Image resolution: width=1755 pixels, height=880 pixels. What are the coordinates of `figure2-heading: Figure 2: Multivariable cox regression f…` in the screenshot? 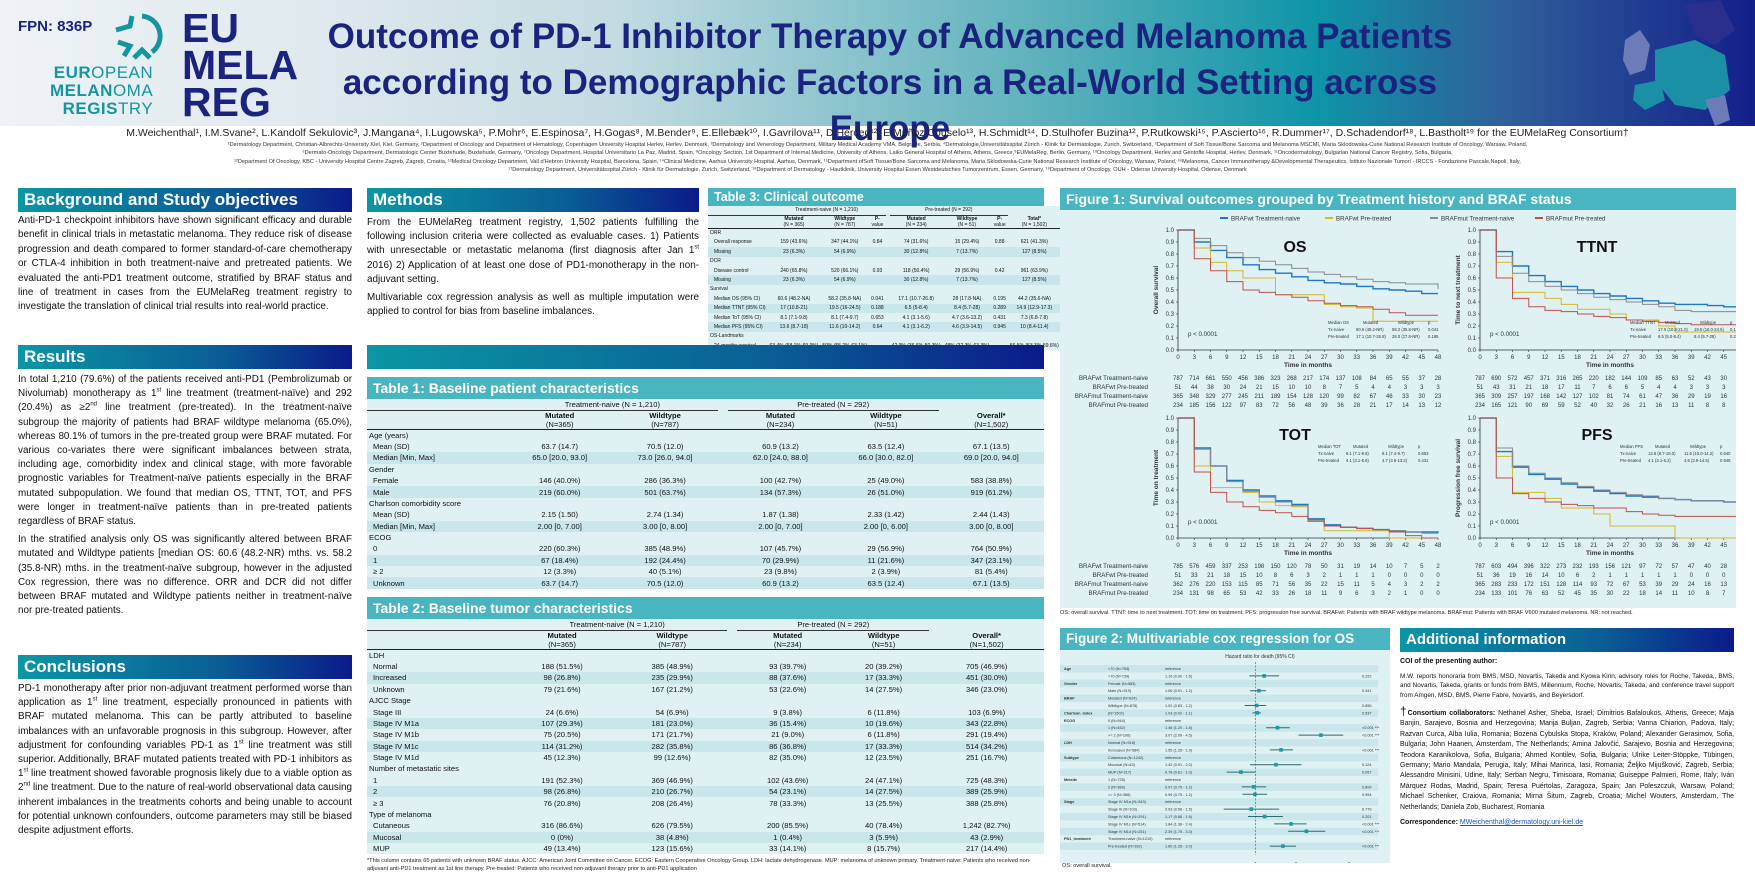 It's located at (1225, 639).